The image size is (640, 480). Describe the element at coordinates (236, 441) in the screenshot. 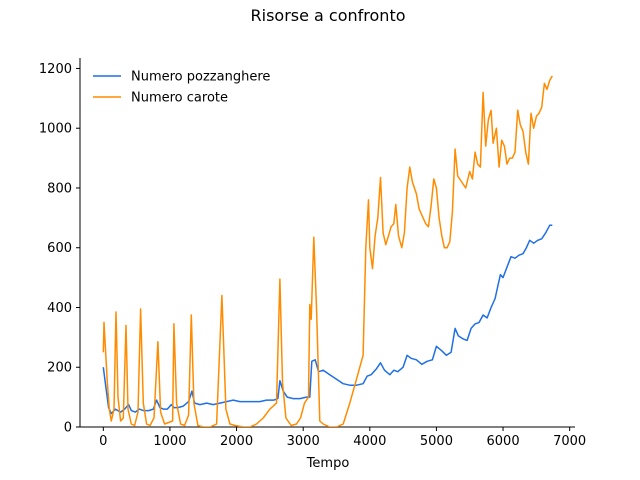

I see `x-tick-label: 2000` at that location.